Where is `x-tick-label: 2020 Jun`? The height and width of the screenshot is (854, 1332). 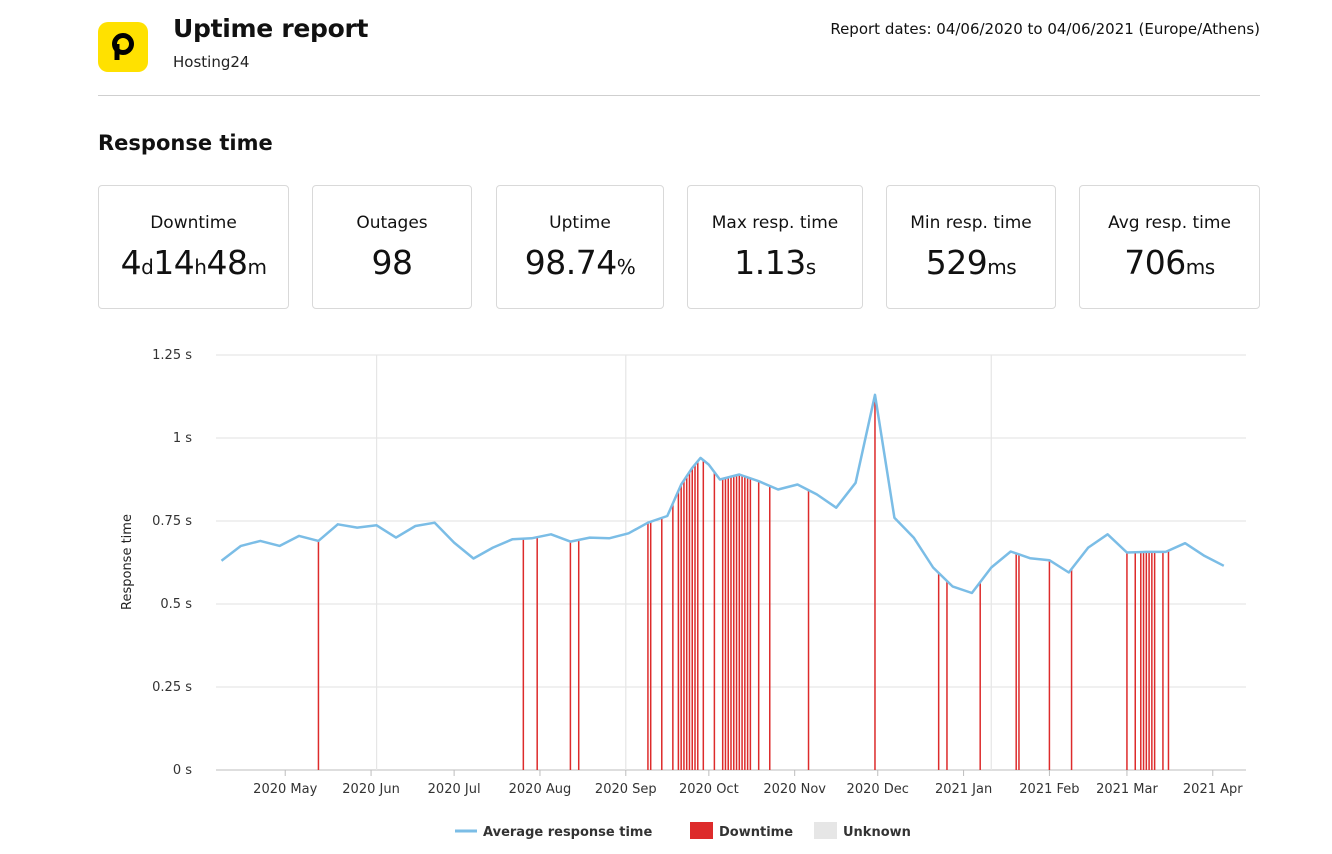
x-tick-label: 2020 Jun is located at coordinates (371, 789).